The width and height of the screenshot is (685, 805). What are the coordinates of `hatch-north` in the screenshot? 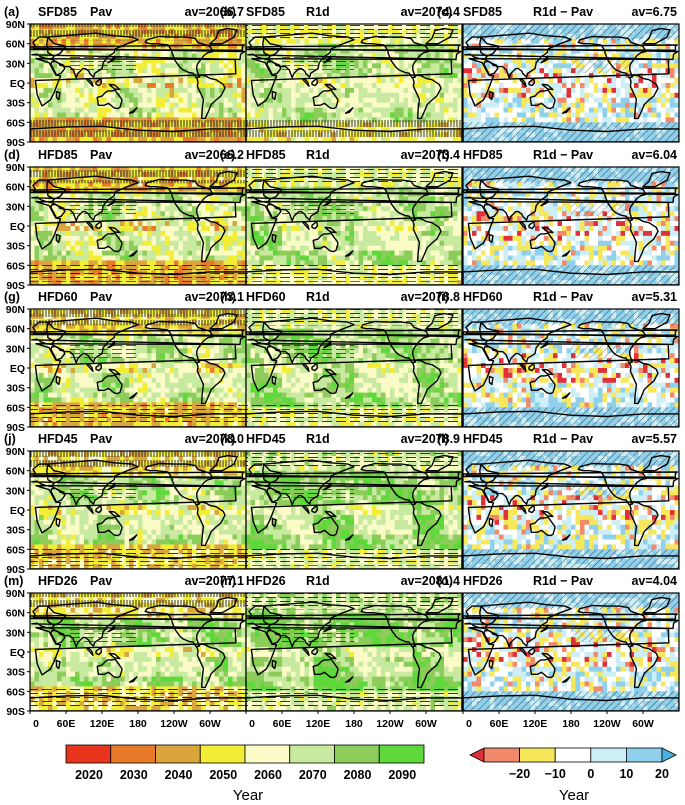 It's located at (138, 175).